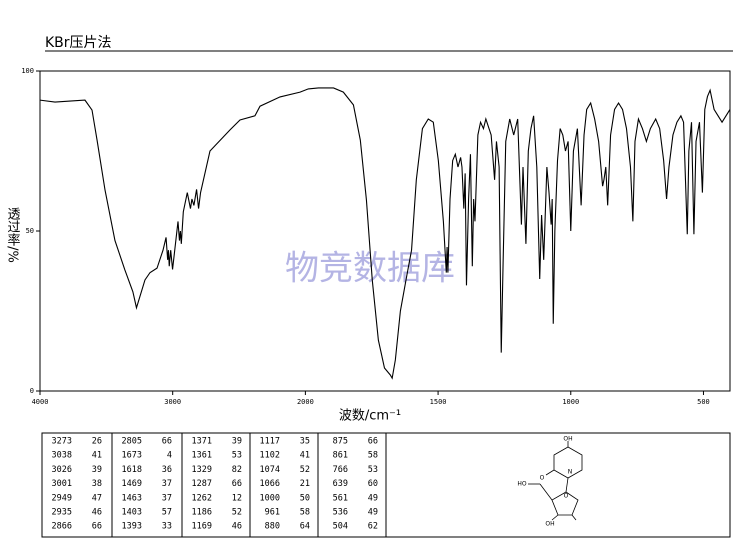  What do you see at coordinates (373, 484) in the screenshot?
I see `peak-transmittance: 60` at bounding box center [373, 484].